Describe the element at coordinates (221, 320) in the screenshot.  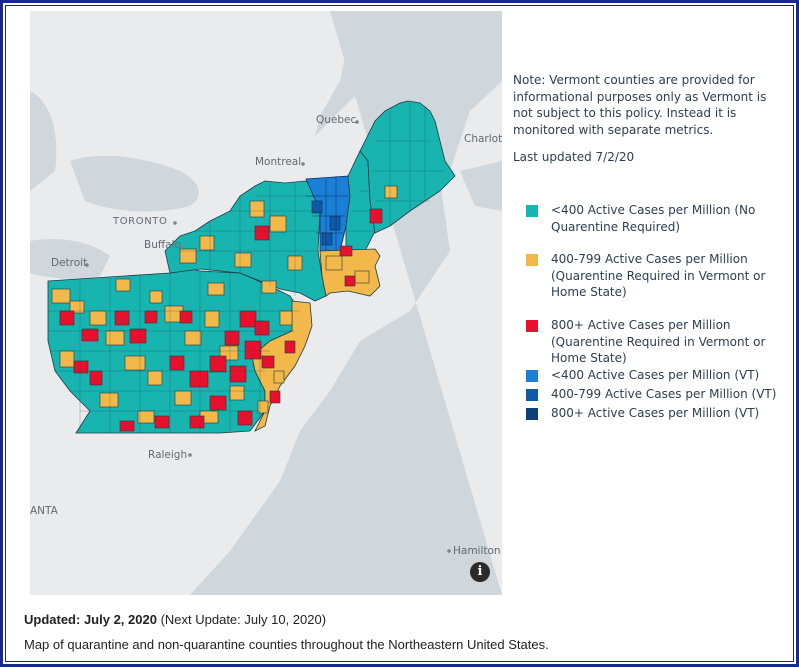
I see `counties-red` at that location.